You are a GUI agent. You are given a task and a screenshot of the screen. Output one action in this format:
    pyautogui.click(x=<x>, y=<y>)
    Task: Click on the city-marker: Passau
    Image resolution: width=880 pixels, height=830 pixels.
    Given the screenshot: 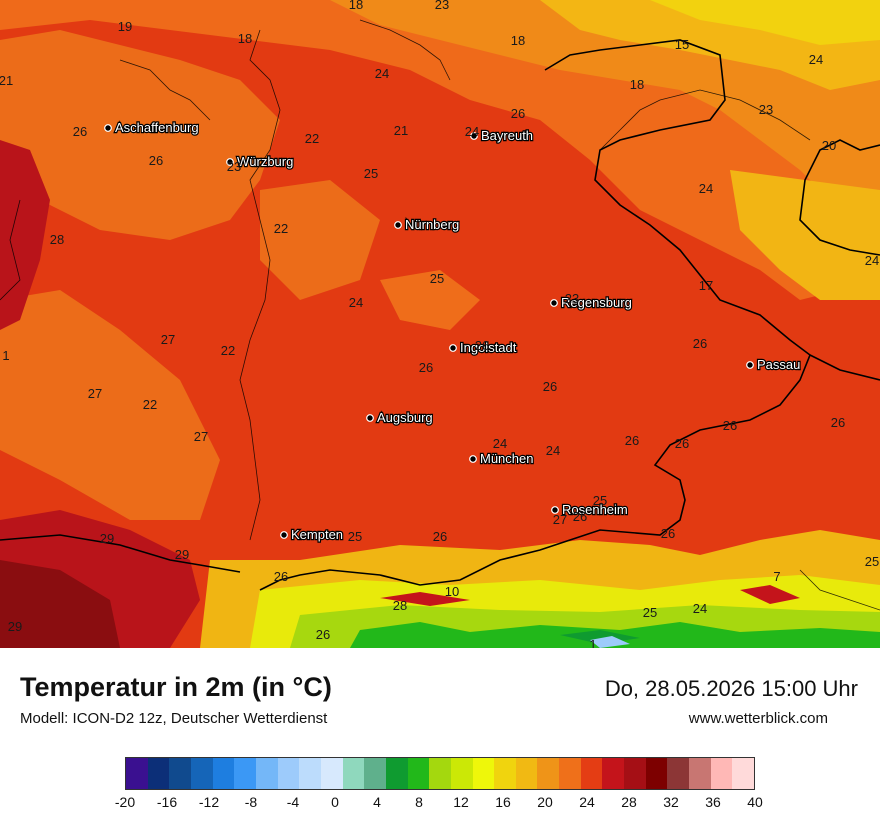 What is the action you would take?
    pyautogui.click(x=774, y=364)
    